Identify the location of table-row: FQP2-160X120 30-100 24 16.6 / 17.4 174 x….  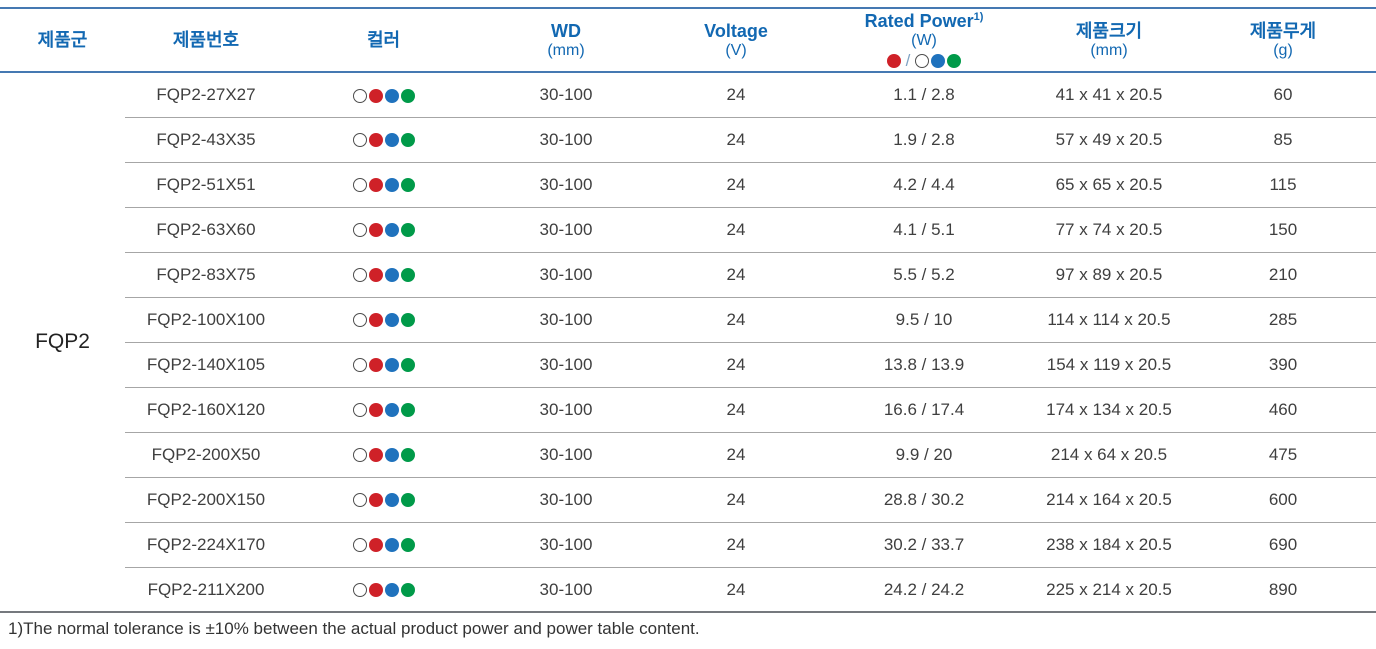
(688, 409).